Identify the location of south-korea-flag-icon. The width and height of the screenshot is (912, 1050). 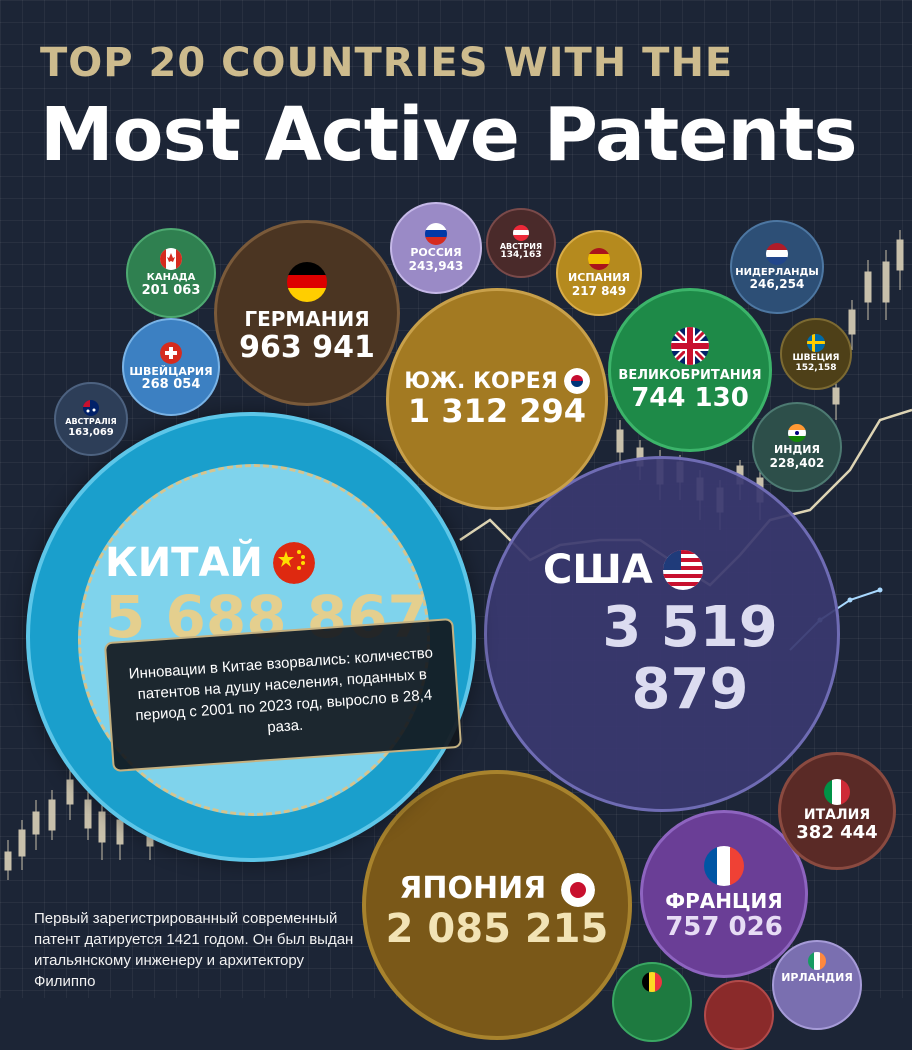
(576, 381).